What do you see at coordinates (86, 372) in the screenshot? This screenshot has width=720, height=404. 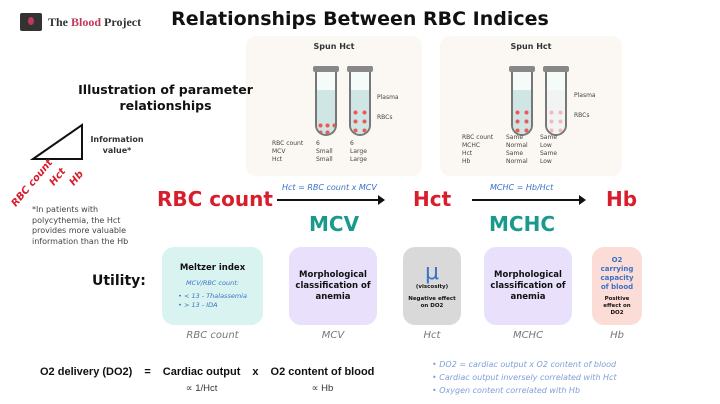 I see `do2-label: O2 delivery (DO2)` at bounding box center [86, 372].